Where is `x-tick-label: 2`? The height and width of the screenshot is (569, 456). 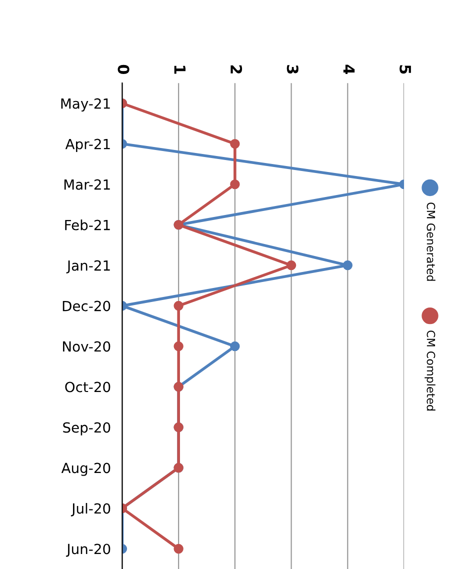 x-tick-label: 2 is located at coordinates (236, 69).